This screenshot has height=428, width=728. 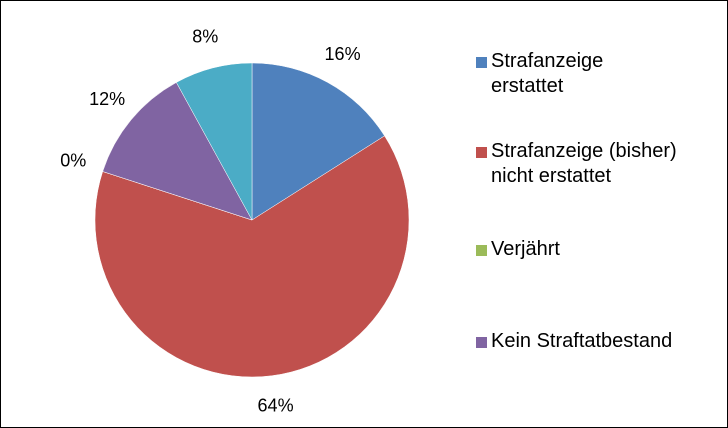 I want to click on legend-line: Strafanzeige (bisher), so click(x=584, y=151).